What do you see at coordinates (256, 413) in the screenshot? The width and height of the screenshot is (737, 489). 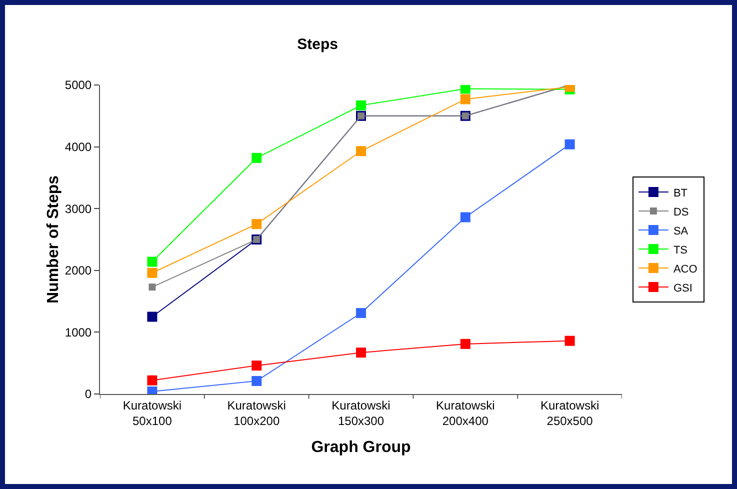 I see `x-tick-label: Kuratowski 100x200` at bounding box center [256, 413].